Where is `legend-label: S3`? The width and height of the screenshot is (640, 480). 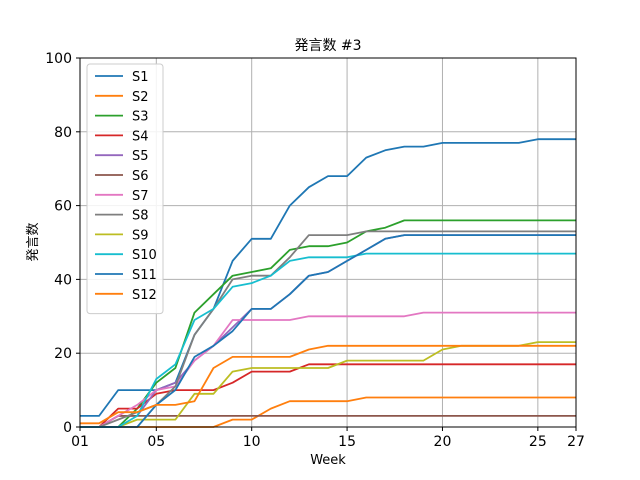 legend-label: S3 is located at coordinates (140, 117).